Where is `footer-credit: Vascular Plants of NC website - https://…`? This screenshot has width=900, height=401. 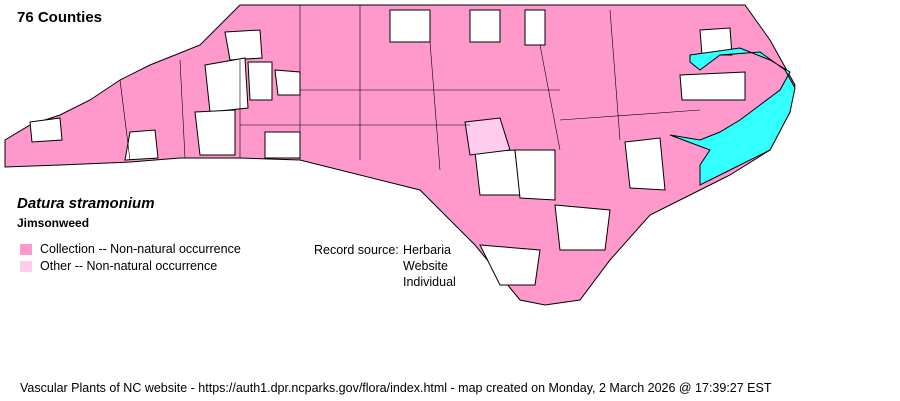
footer-credit: Vascular Plants of NC website - https://… is located at coordinates (396, 388).